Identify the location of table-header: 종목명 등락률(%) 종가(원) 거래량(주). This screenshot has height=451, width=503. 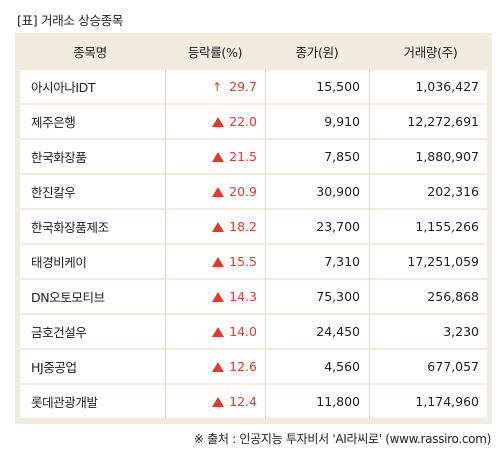
(253, 51).